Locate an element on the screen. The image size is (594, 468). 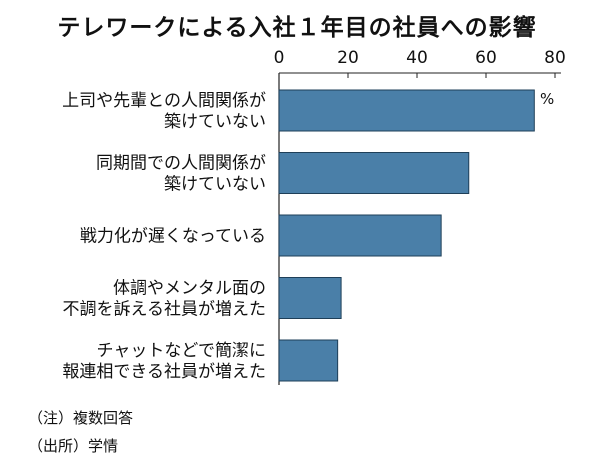
category-label: 不調を訴える社員が増えた is located at coordinates (165, 310).